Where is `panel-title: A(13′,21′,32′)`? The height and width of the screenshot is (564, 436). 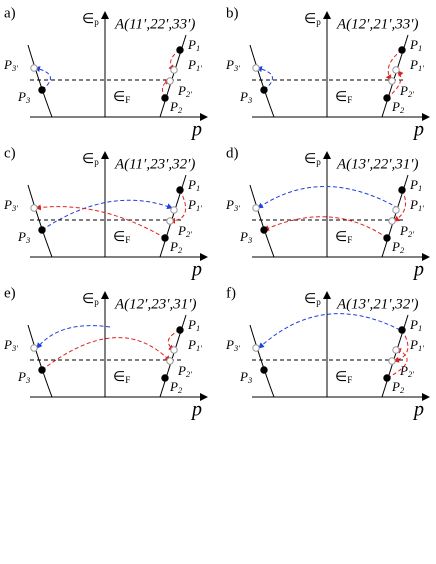
panel-title: A(13′,21′,32′) is located at coordinates (377, 304).